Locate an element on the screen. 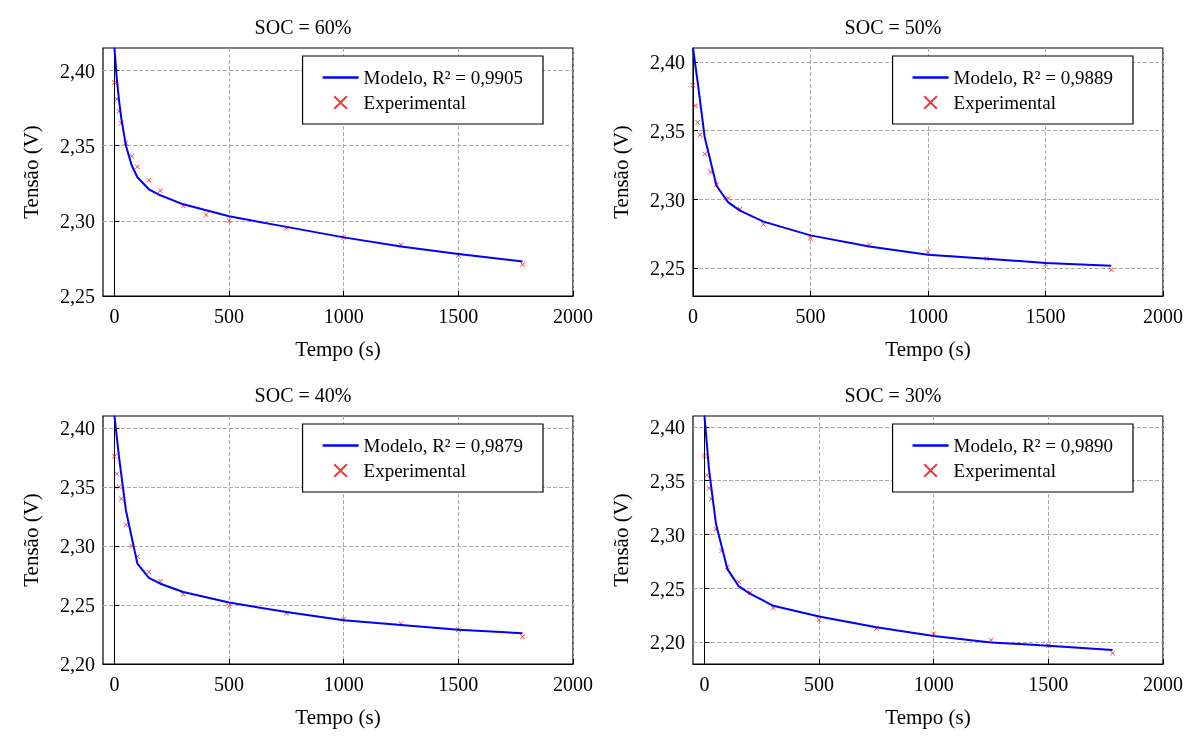 The height and width of the screenshot is (753, 1197). legend-label: Modelo, R² = 0,9879 is located at coordinates (443, 445).